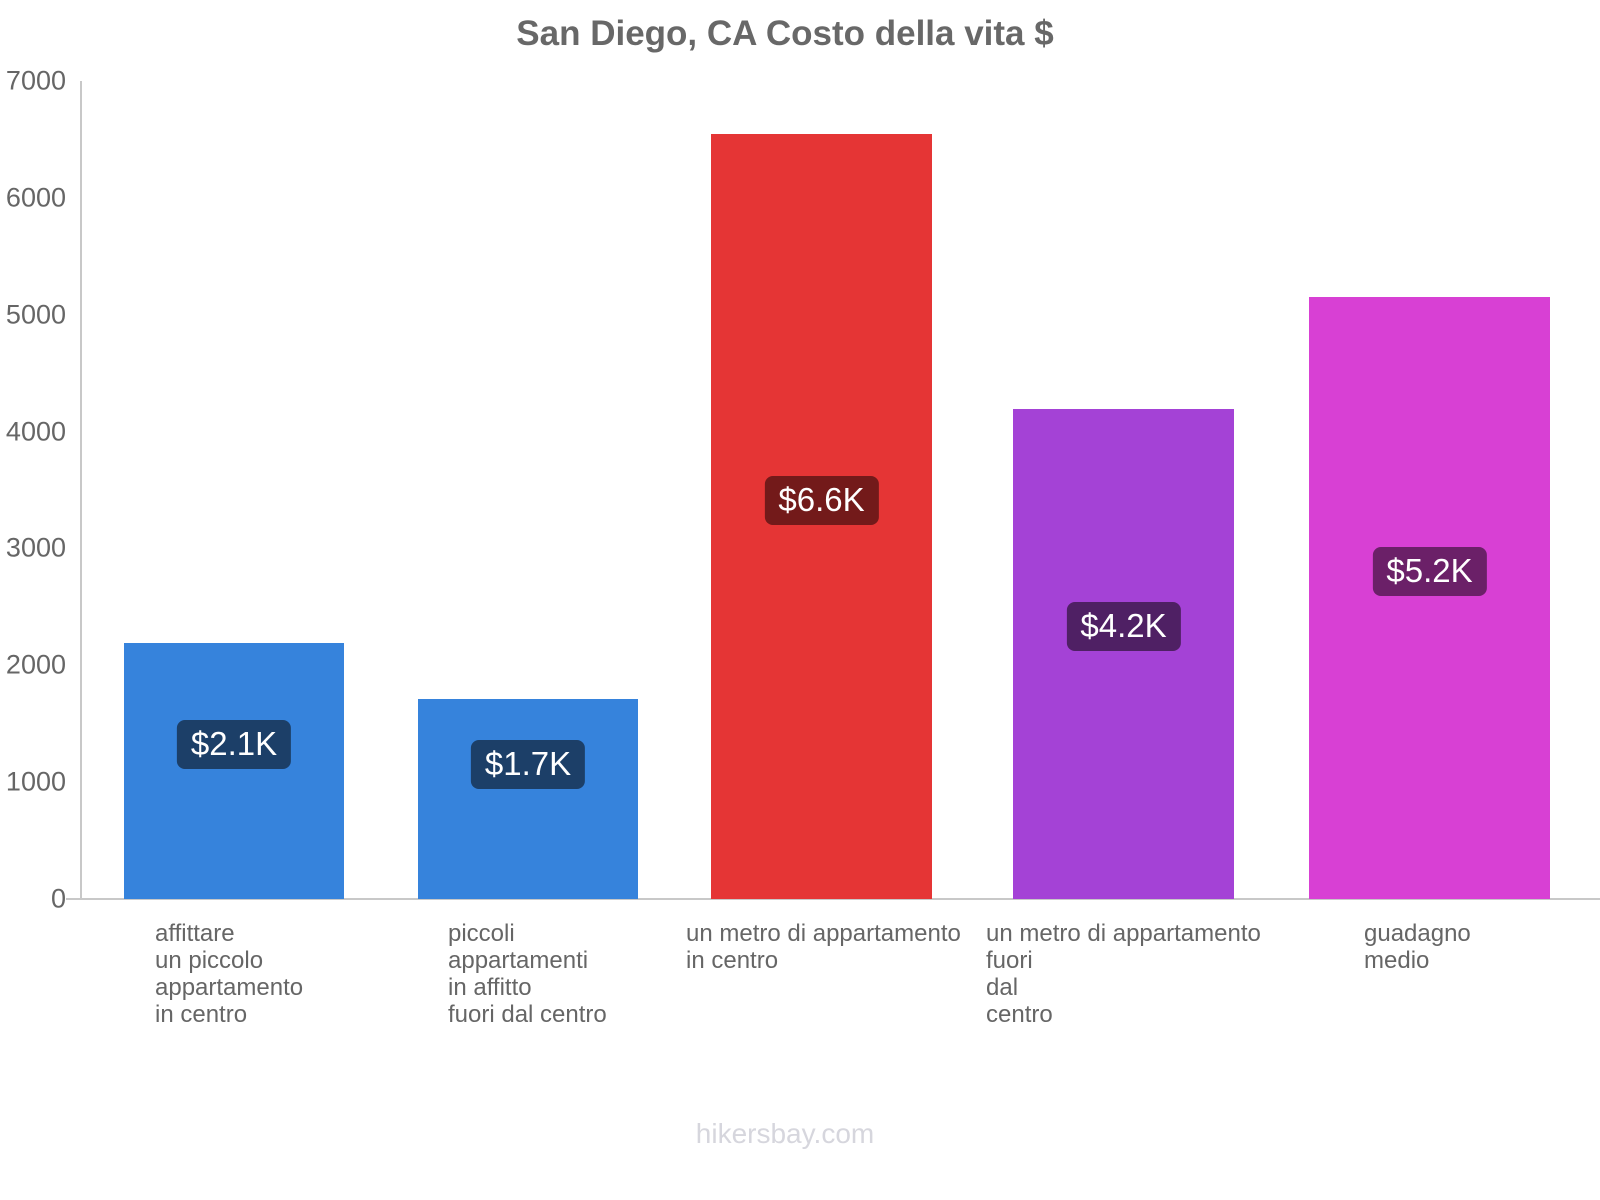 The height and width of the screenshot is (1200, 1600). I want to click on y-axis-tick-label: 5000, so click(35, 314).